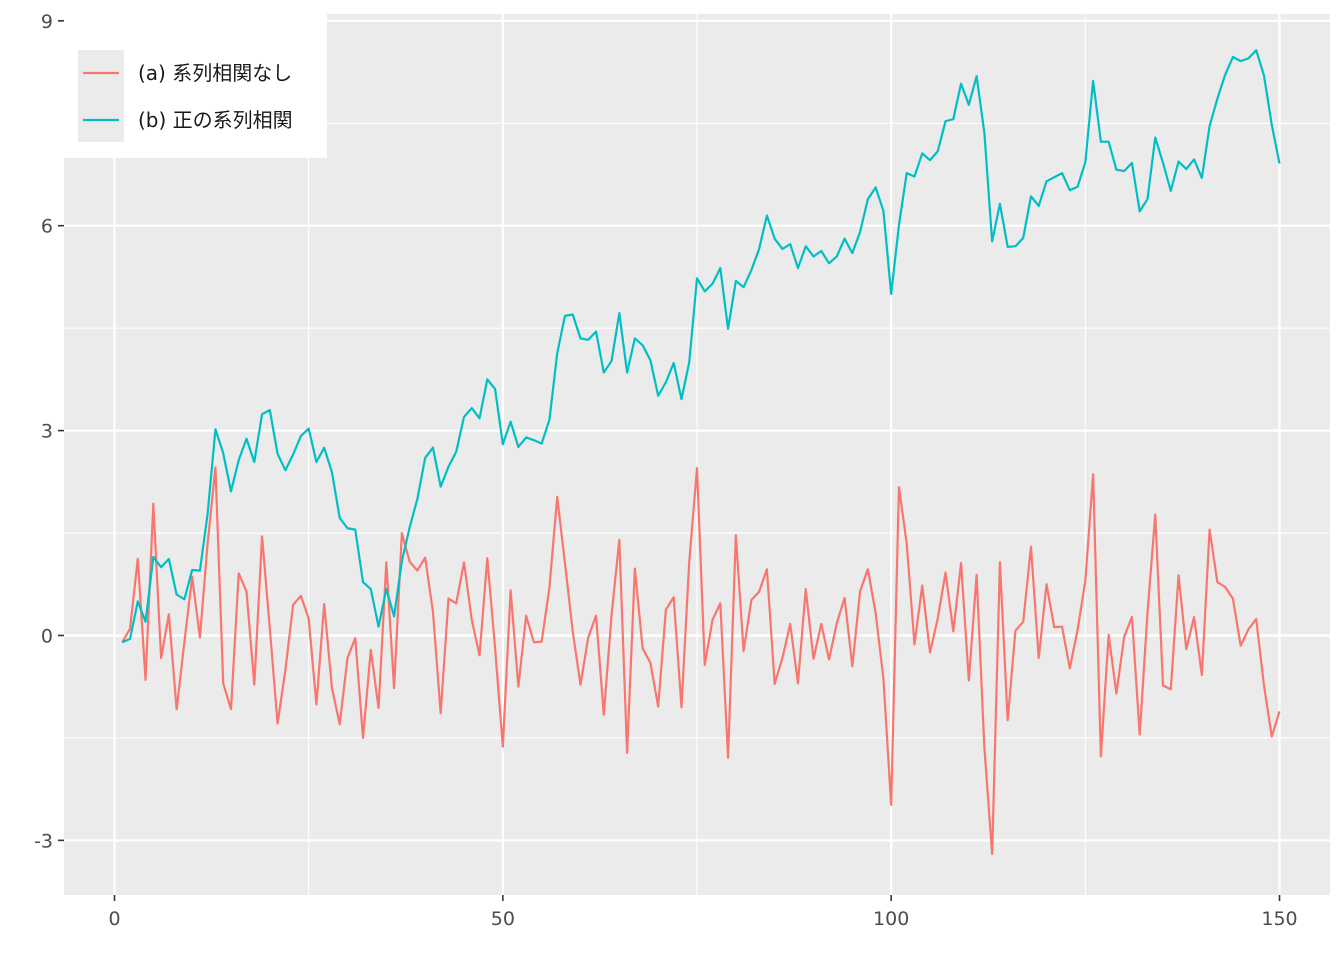 The height and width of the screenshot is (960, 1344). I want to click on x-axis: 0 50 100 150, so click(703, 912).